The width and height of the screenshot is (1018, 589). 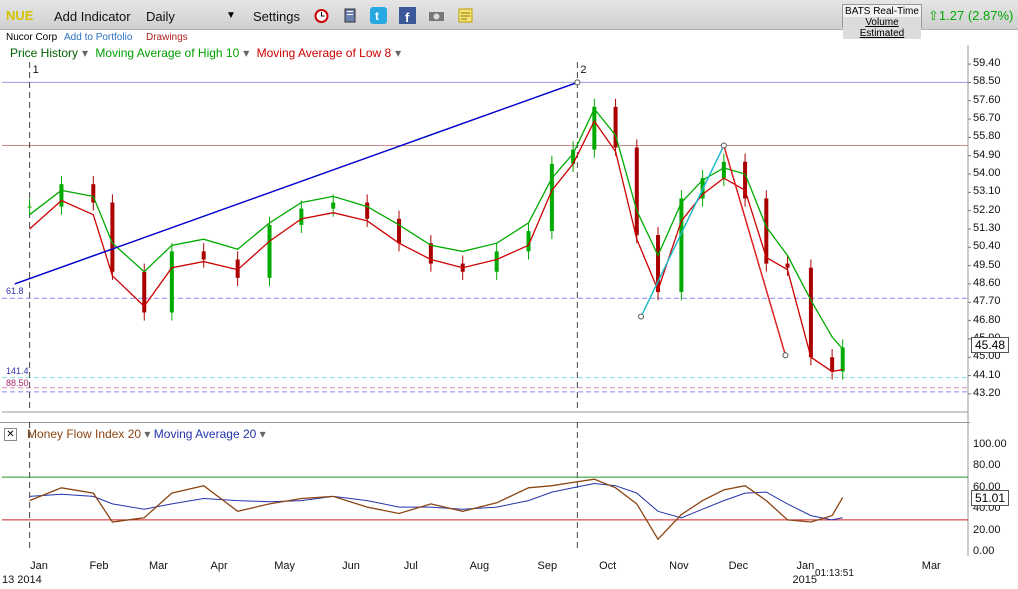 What do you see at coordinates (167, 37) in the screenshot?
I see `drawings-link: Drawings` at bounding box center [167, 37].